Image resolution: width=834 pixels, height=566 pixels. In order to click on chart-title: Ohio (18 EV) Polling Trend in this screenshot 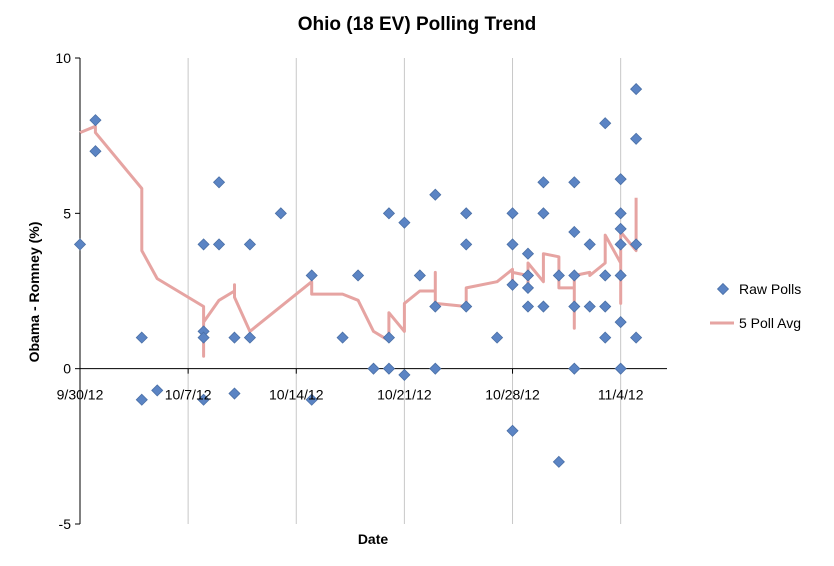, I will do `click(417, 24)`.